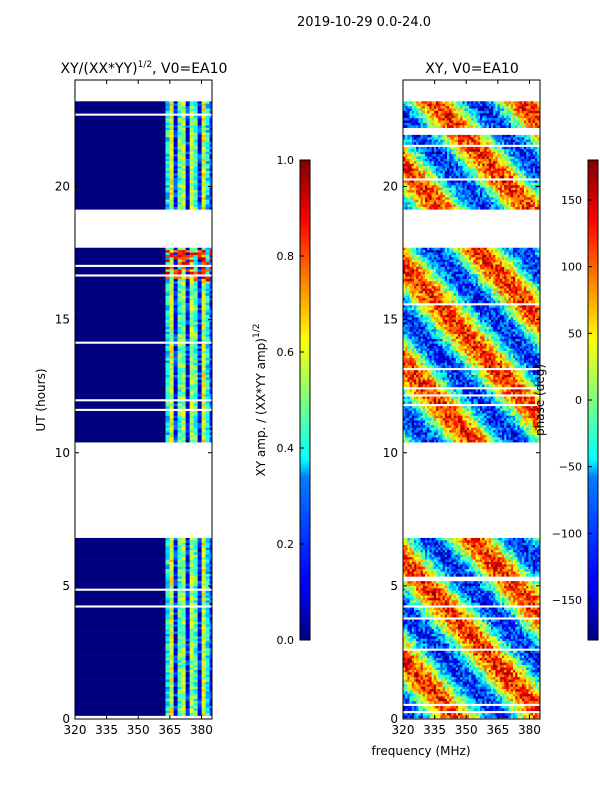 The width and height of the screenshot is (600, 800). Describe the element at coordinates (286, 160) in the screenshot. I see `colorbar-tick-label: 1.0` at that location.